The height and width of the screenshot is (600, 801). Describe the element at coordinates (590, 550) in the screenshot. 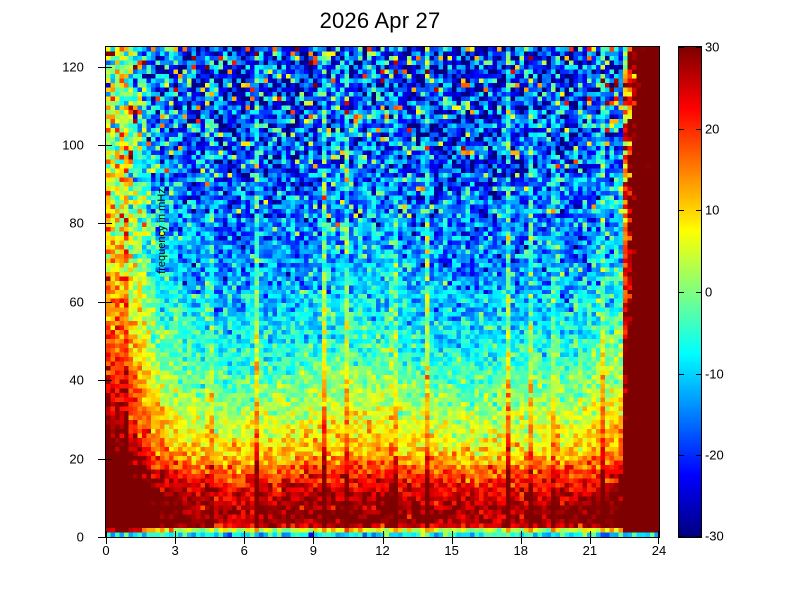

I see `x-tick-label: 21` at that location.